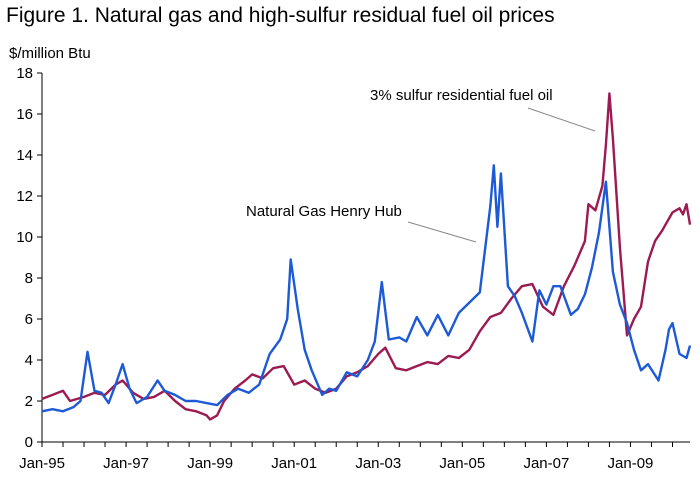  I want to click on fuel-oil-annotation-label: 3% sulfur residential fuel oil, so click(461, 95).